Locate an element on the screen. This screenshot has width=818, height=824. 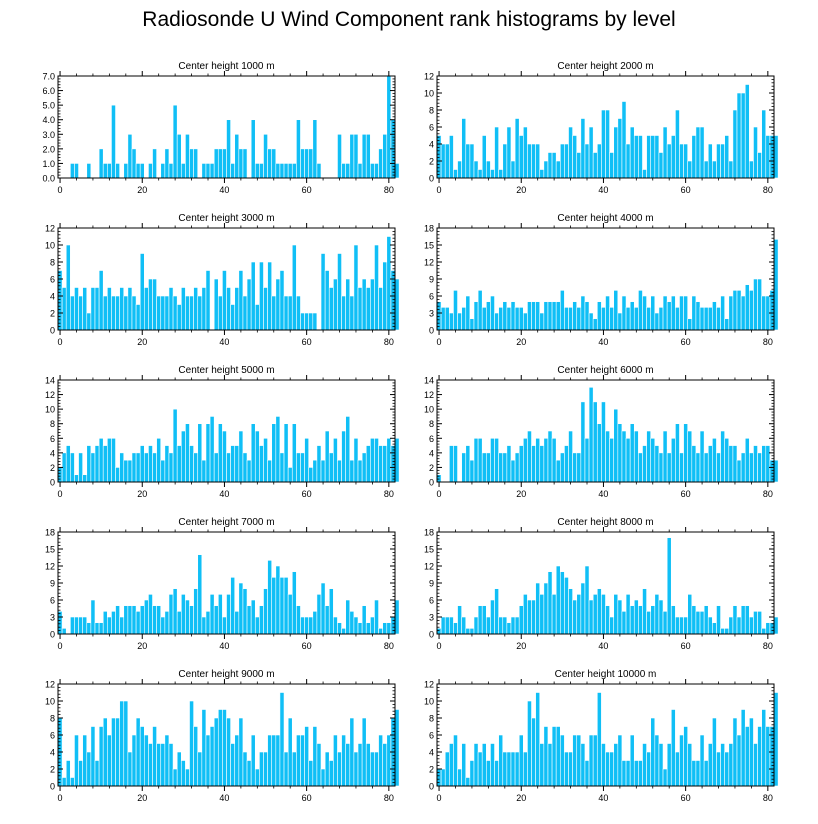
y-tick-label: 4 is located at coordinates (52, 753).